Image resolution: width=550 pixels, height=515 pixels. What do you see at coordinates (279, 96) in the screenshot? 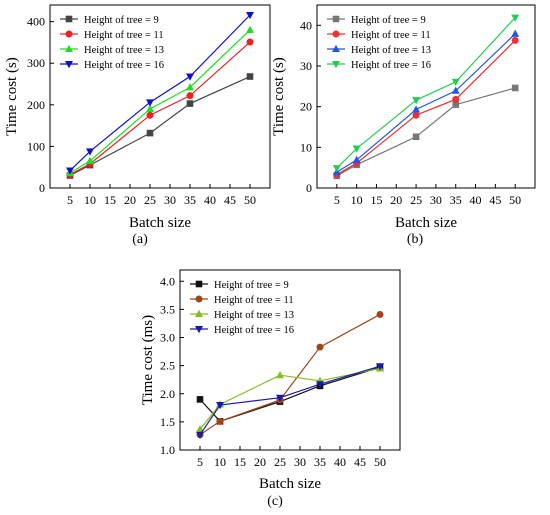
I see `y-axis-title: Time cost (s)` at bounding box center [279, 96].